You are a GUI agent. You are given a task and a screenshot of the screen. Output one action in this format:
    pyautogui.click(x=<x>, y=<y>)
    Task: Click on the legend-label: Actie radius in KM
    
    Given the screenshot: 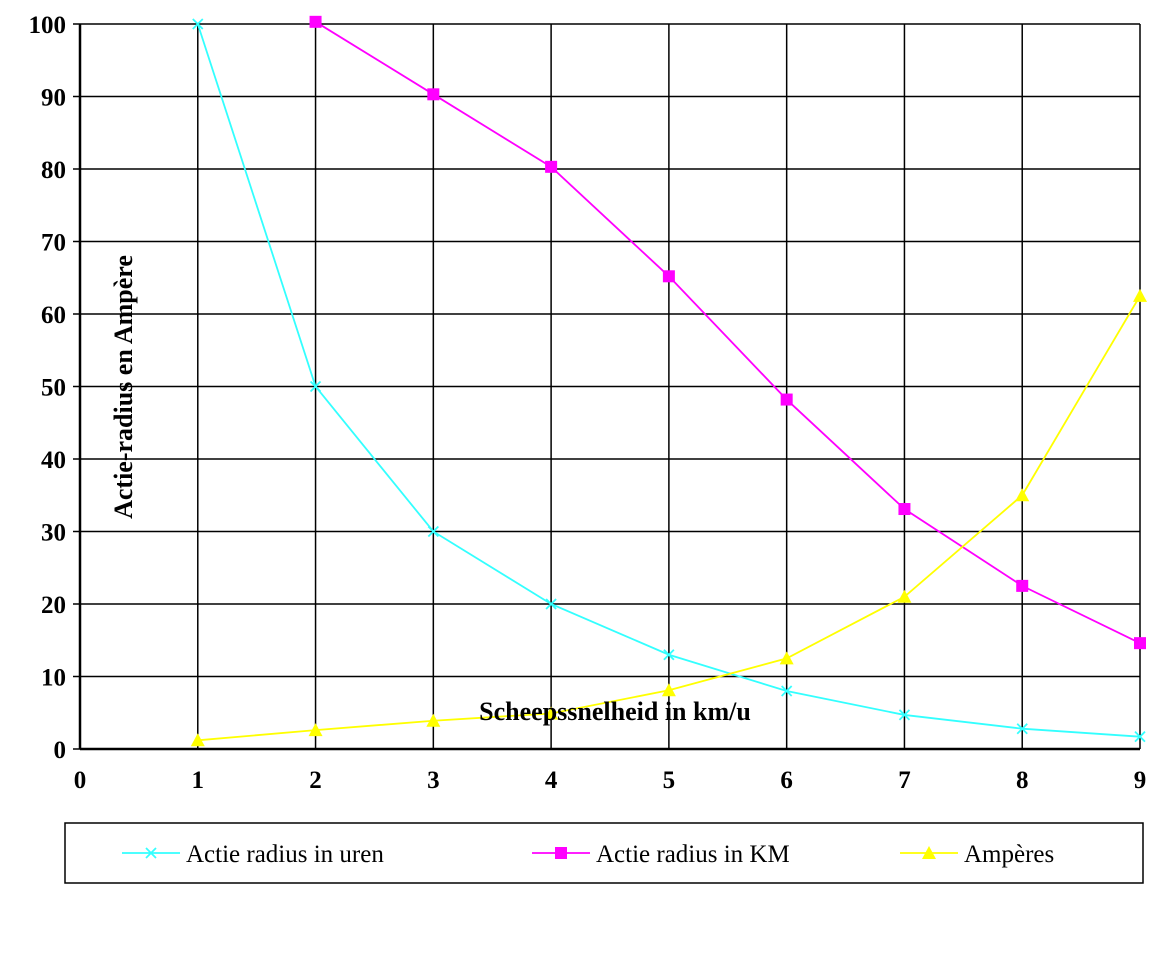 What is the action you would take?
    pyautogui.click(x=693, y=854)
    